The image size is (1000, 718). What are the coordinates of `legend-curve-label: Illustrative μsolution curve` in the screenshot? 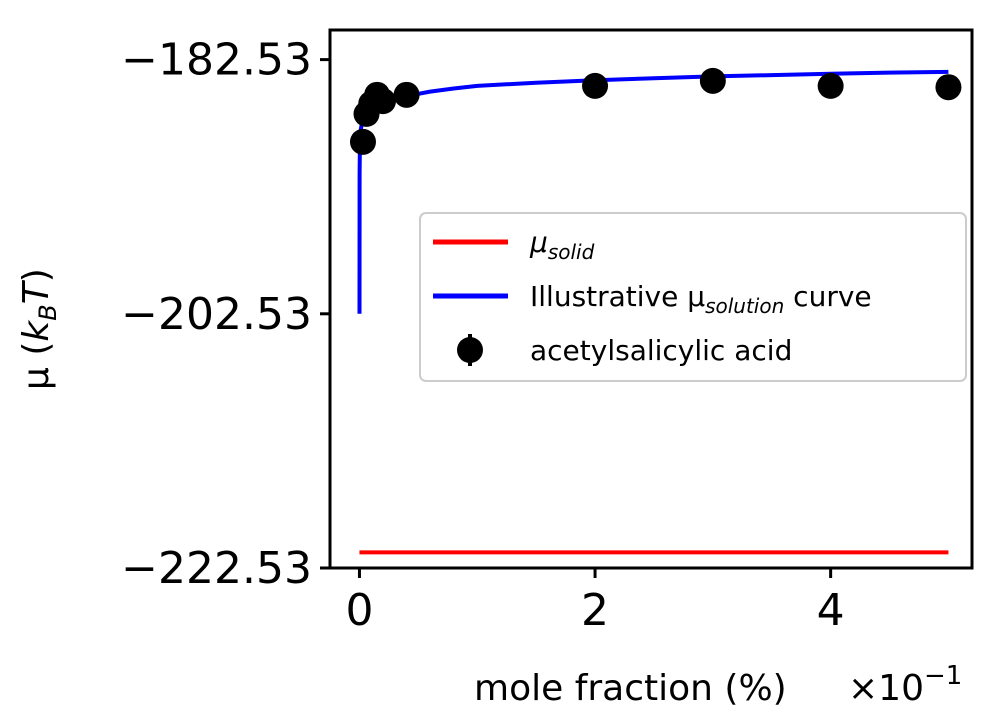 It's located at (701, 299).